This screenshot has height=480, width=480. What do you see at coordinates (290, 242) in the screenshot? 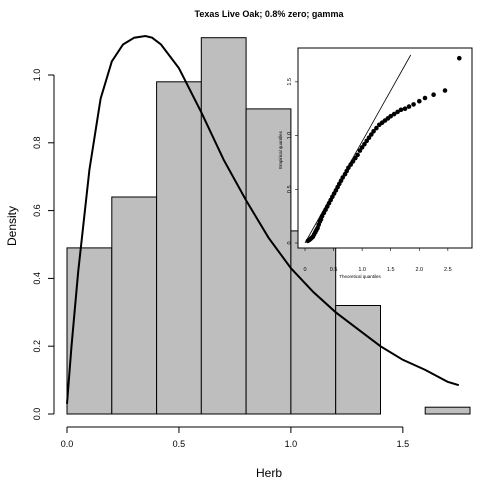
I see `inset-y-tick-label: 0` at bounding box center [290, 242].